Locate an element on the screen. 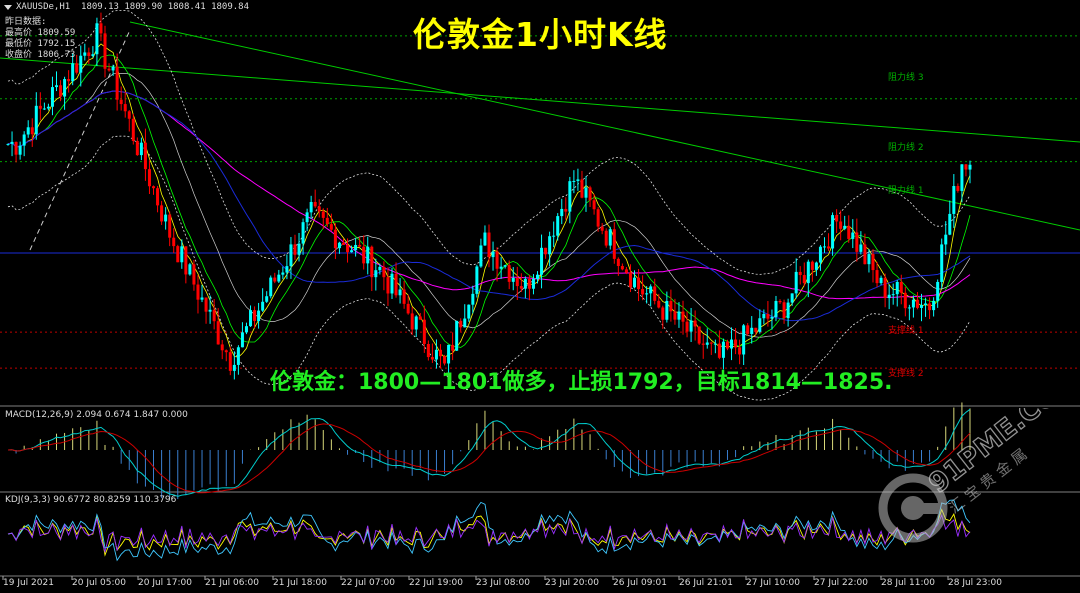 This screenshot has height=593, width=1080. info-row-low: 最低价 1792.15 is located at coordinates (40, 44).